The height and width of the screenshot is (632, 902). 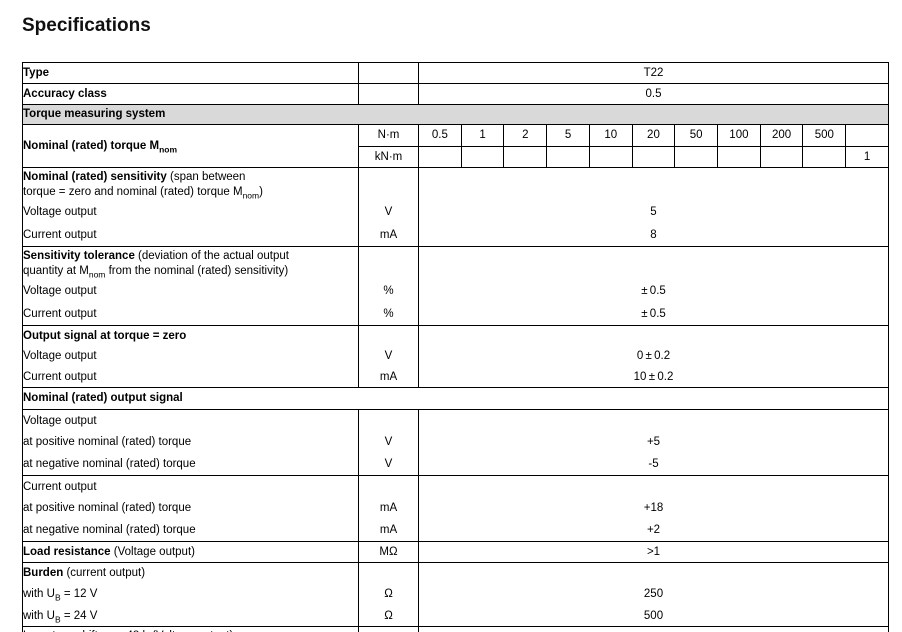 What do you see at coordinates (568, 135) in the screenshot?
I see `torque-value-nm-3: 5` at bounding box center [568, 135].